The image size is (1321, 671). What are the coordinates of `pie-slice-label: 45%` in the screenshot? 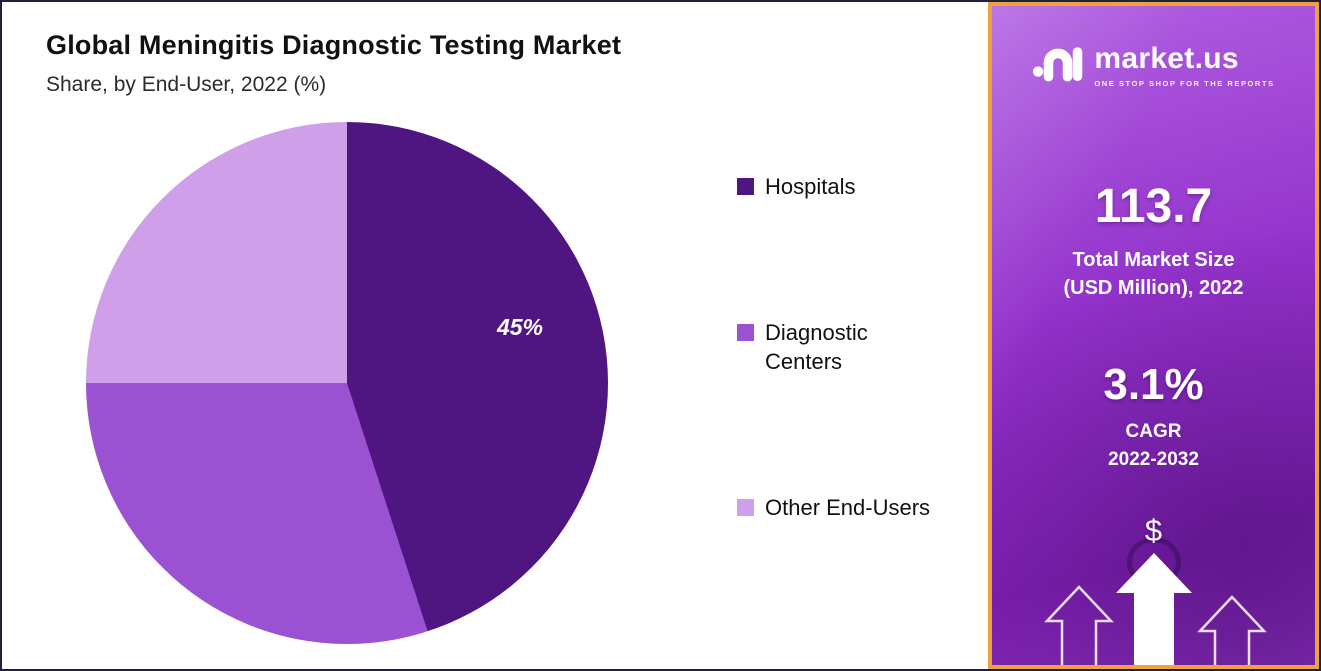 It's located at (520, 327).